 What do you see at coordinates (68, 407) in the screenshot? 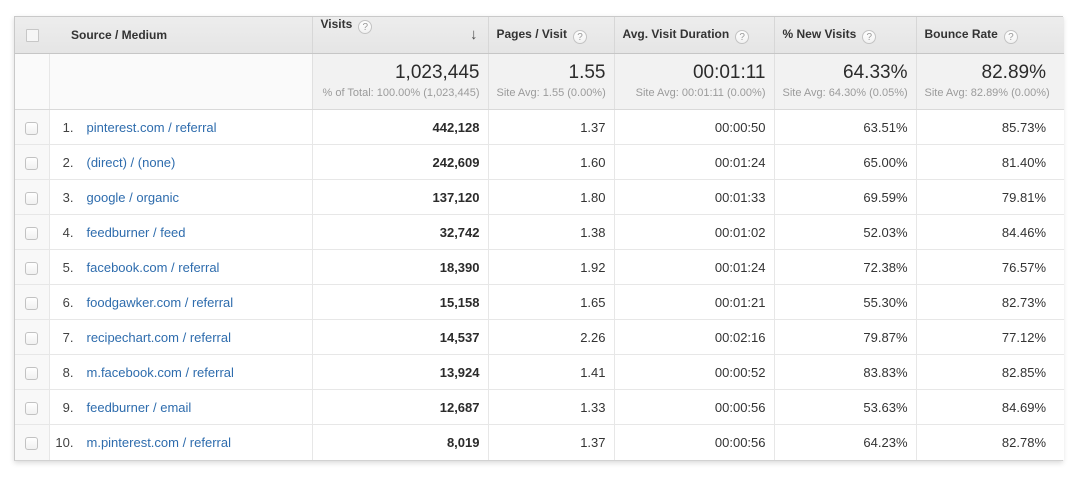
I see `row-rank: 9.` at bounding box center [68, 407].